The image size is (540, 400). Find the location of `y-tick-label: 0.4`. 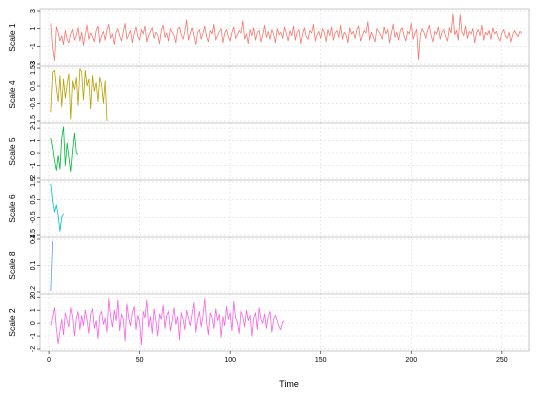

y-tick-label: 0.4 is located at coordinates (33, 239).